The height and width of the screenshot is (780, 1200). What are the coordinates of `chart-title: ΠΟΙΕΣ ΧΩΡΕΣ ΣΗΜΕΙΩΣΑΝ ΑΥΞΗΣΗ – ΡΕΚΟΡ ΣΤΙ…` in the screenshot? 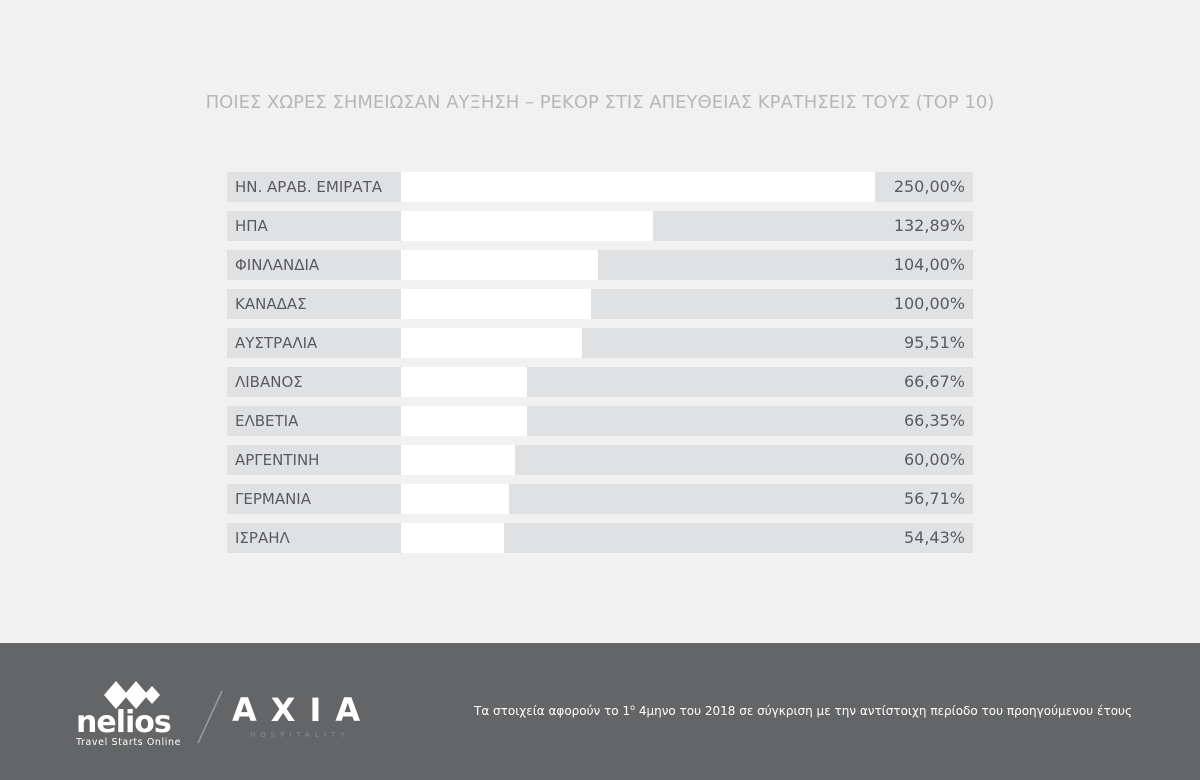 It's located at (600, 102).